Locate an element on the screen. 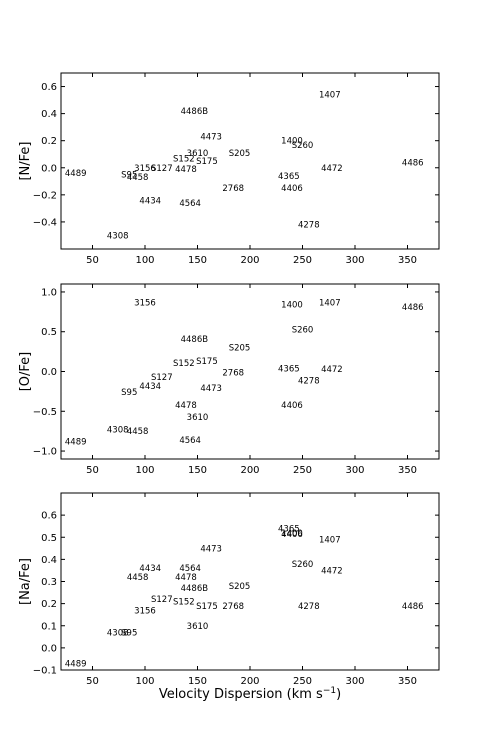  y-axis-label: [Na/Fe] is located at coordinates (25, 581).